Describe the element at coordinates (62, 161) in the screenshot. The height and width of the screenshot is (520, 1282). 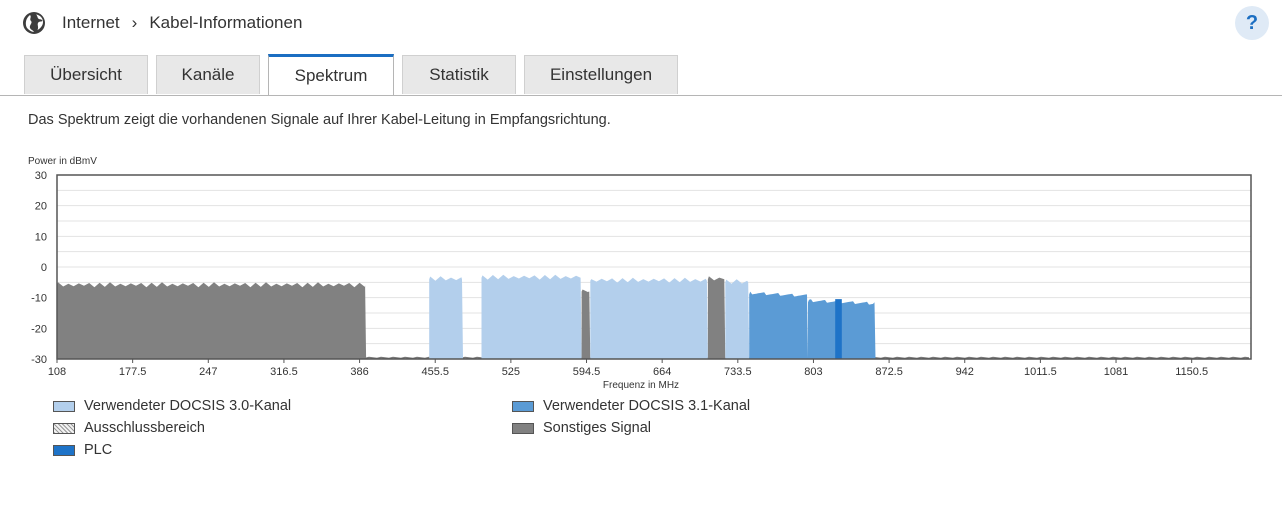
I see `y-axis-label: Power in dBmV` at that location.